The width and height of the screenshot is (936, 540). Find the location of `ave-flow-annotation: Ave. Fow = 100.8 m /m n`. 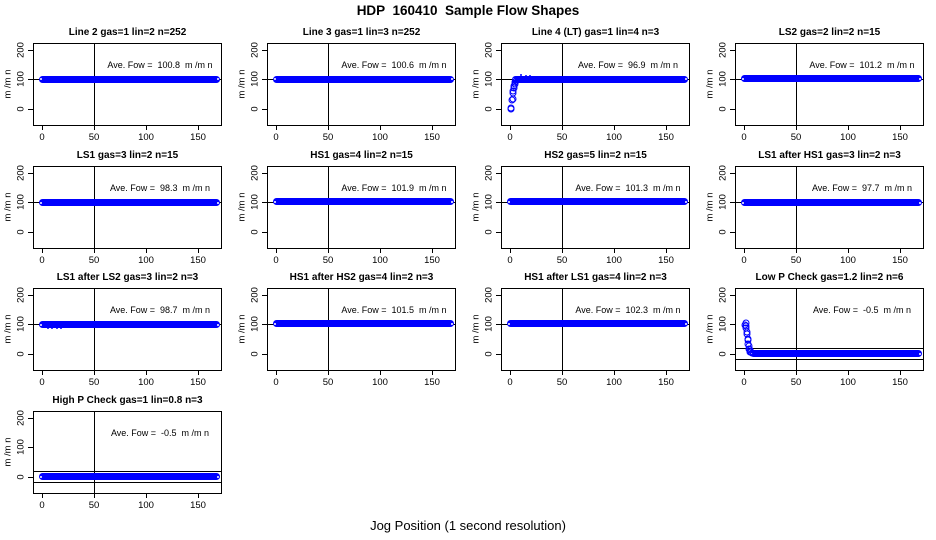

ave-flow-annotation: Ave. Fow = 100.8 m /m n is located at coordinates (160, 65).